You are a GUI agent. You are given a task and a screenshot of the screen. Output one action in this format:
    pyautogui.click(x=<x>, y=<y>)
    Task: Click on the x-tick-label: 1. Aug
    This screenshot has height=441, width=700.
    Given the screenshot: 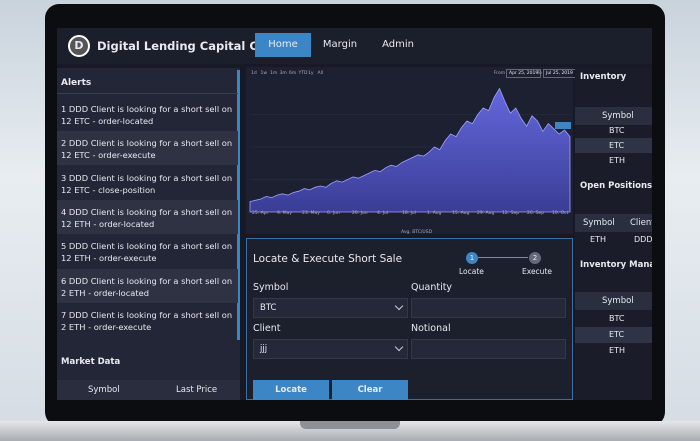 What is the action you would take?
    pyautogui.click(x=434, y=213)
    